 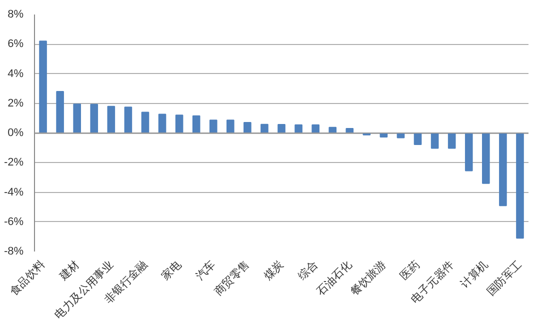 What do you see at coordinates (14, 222) in the screenshot?
I see `y-tick-label: -6%` at bounding box center [14, 222].